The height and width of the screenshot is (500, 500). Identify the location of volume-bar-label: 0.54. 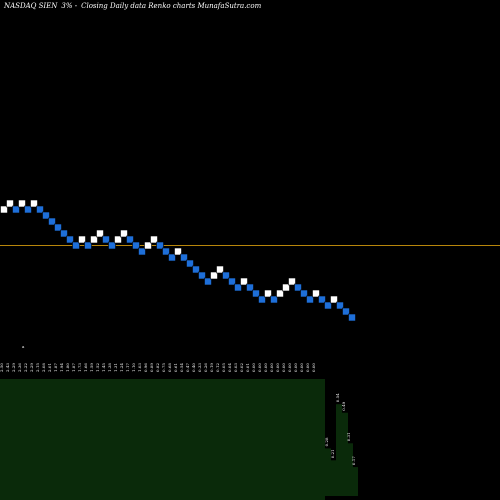
(337, 397).